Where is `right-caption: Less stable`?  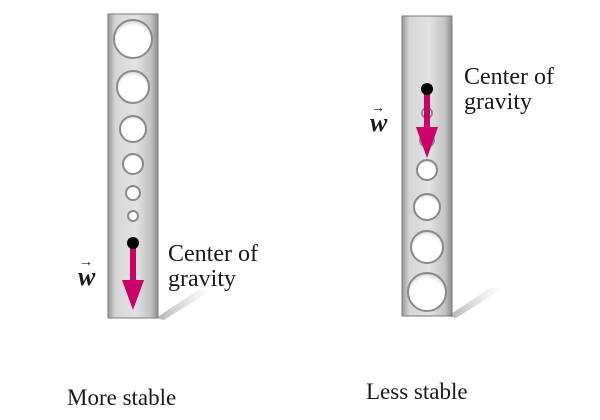 right-caption: Less stable is located at coordinates (417, 391).